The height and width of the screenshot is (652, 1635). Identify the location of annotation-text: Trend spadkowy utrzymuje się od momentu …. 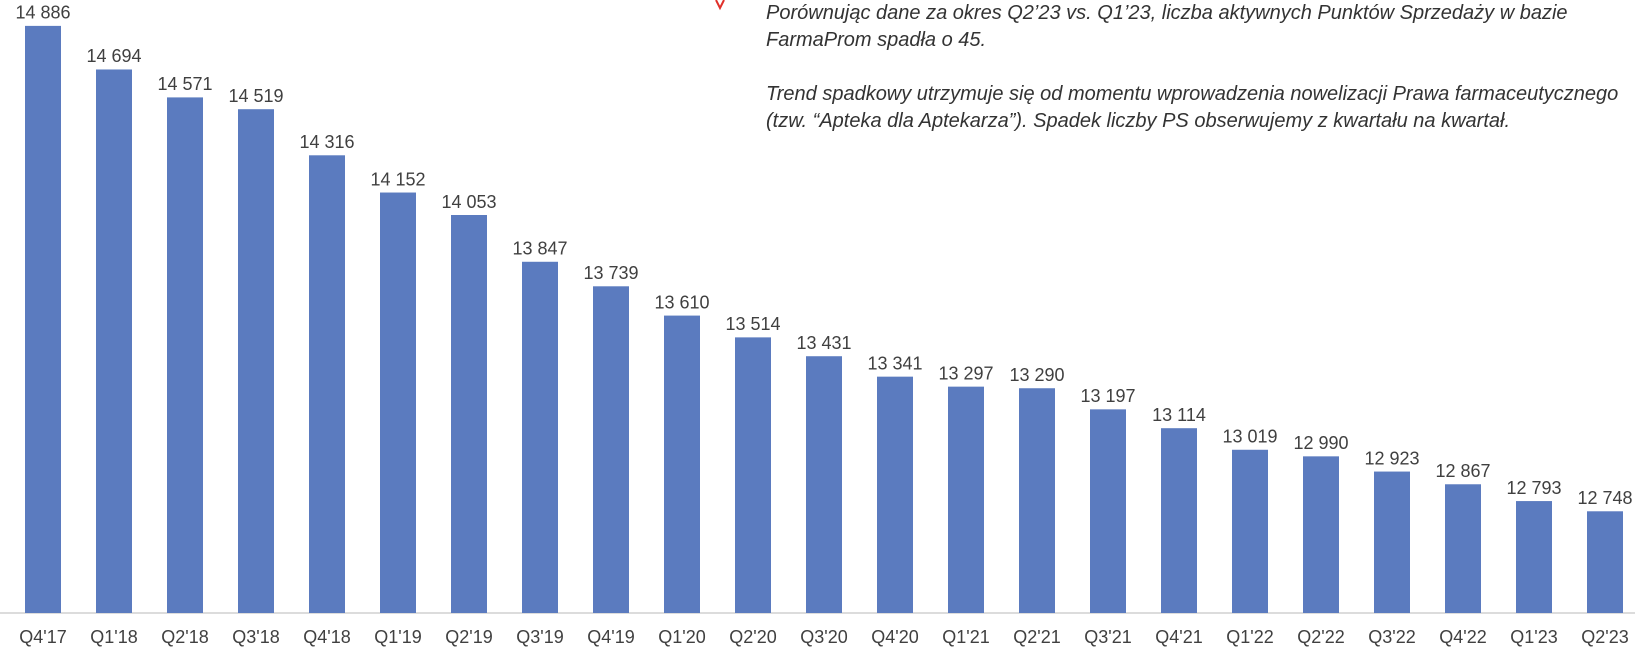
(1192, 107).